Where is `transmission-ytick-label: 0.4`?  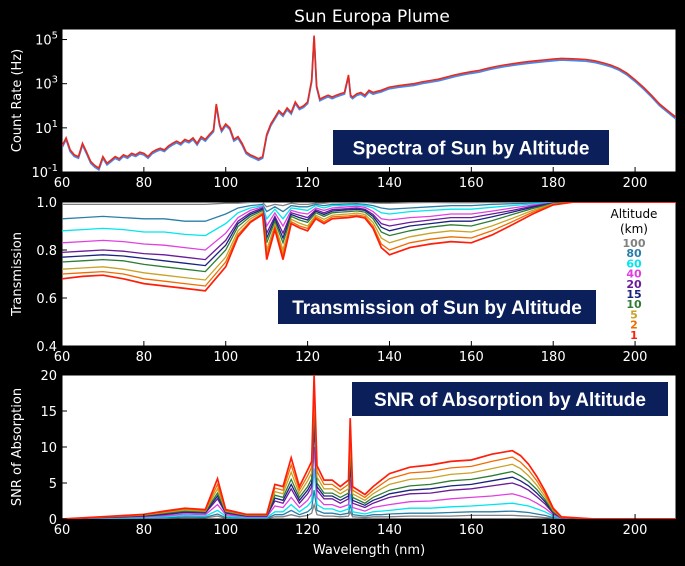 transmission-ytick-label: 0.4 is located at coordinates (46, 347).